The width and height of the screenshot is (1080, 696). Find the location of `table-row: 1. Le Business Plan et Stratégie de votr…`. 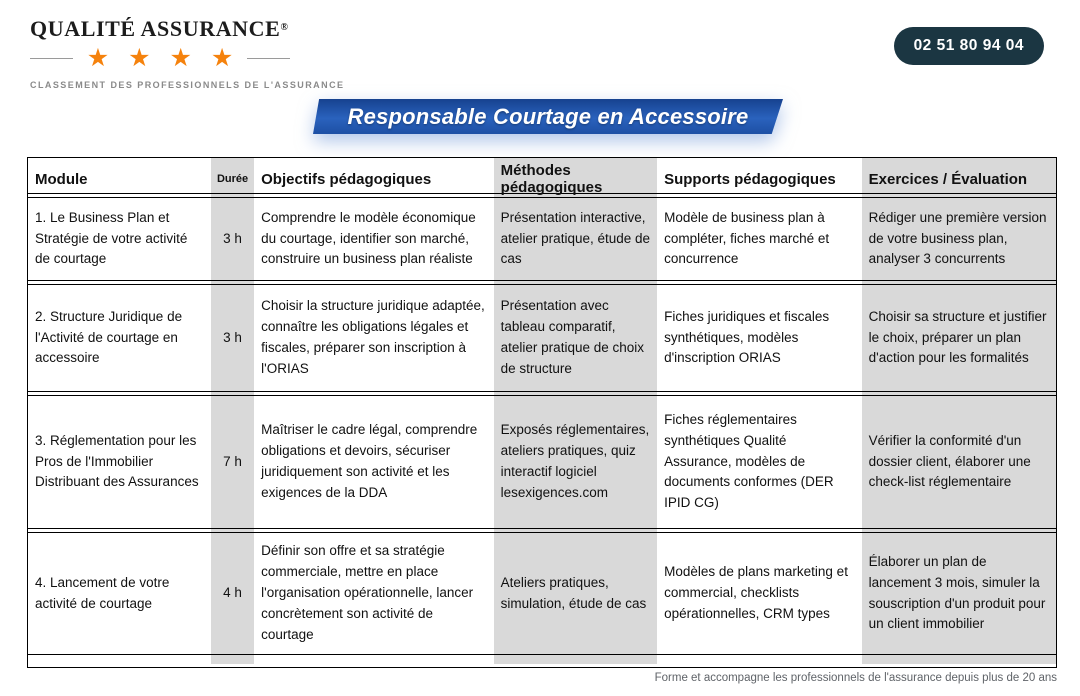

table-row: 1. Le Business Plan et Stratégie de votr… is located at coordinates (542, 239).